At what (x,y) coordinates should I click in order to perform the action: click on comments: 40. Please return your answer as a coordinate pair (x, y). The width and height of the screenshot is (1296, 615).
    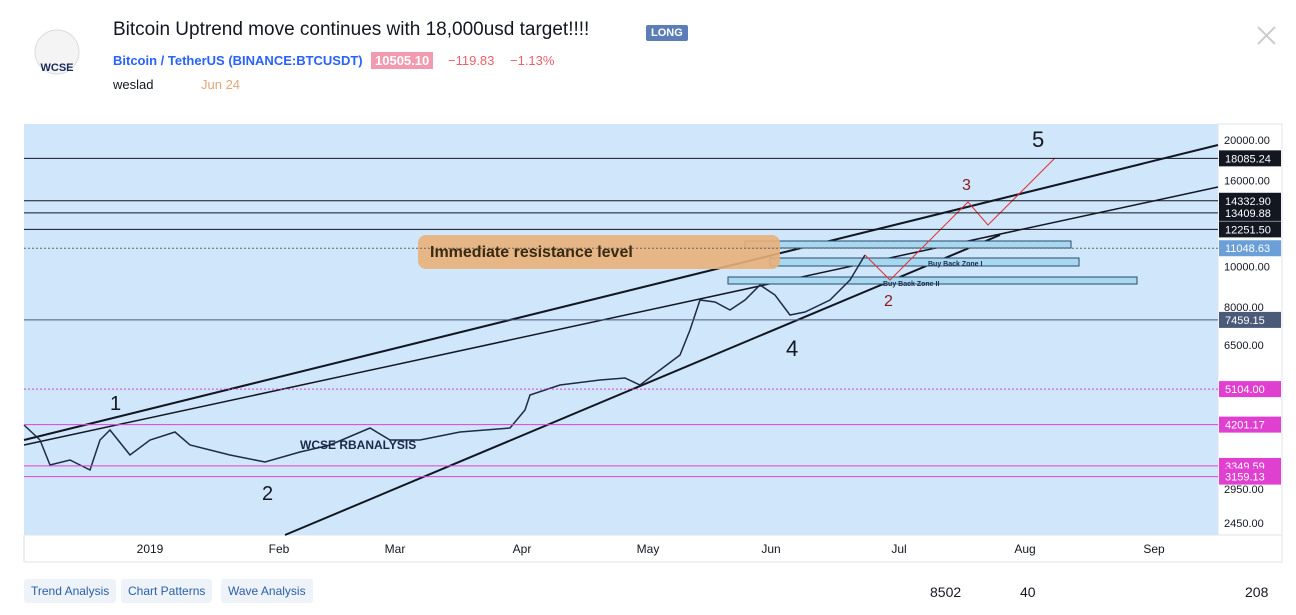
    Looking at the image, I should click on (1028, 592).